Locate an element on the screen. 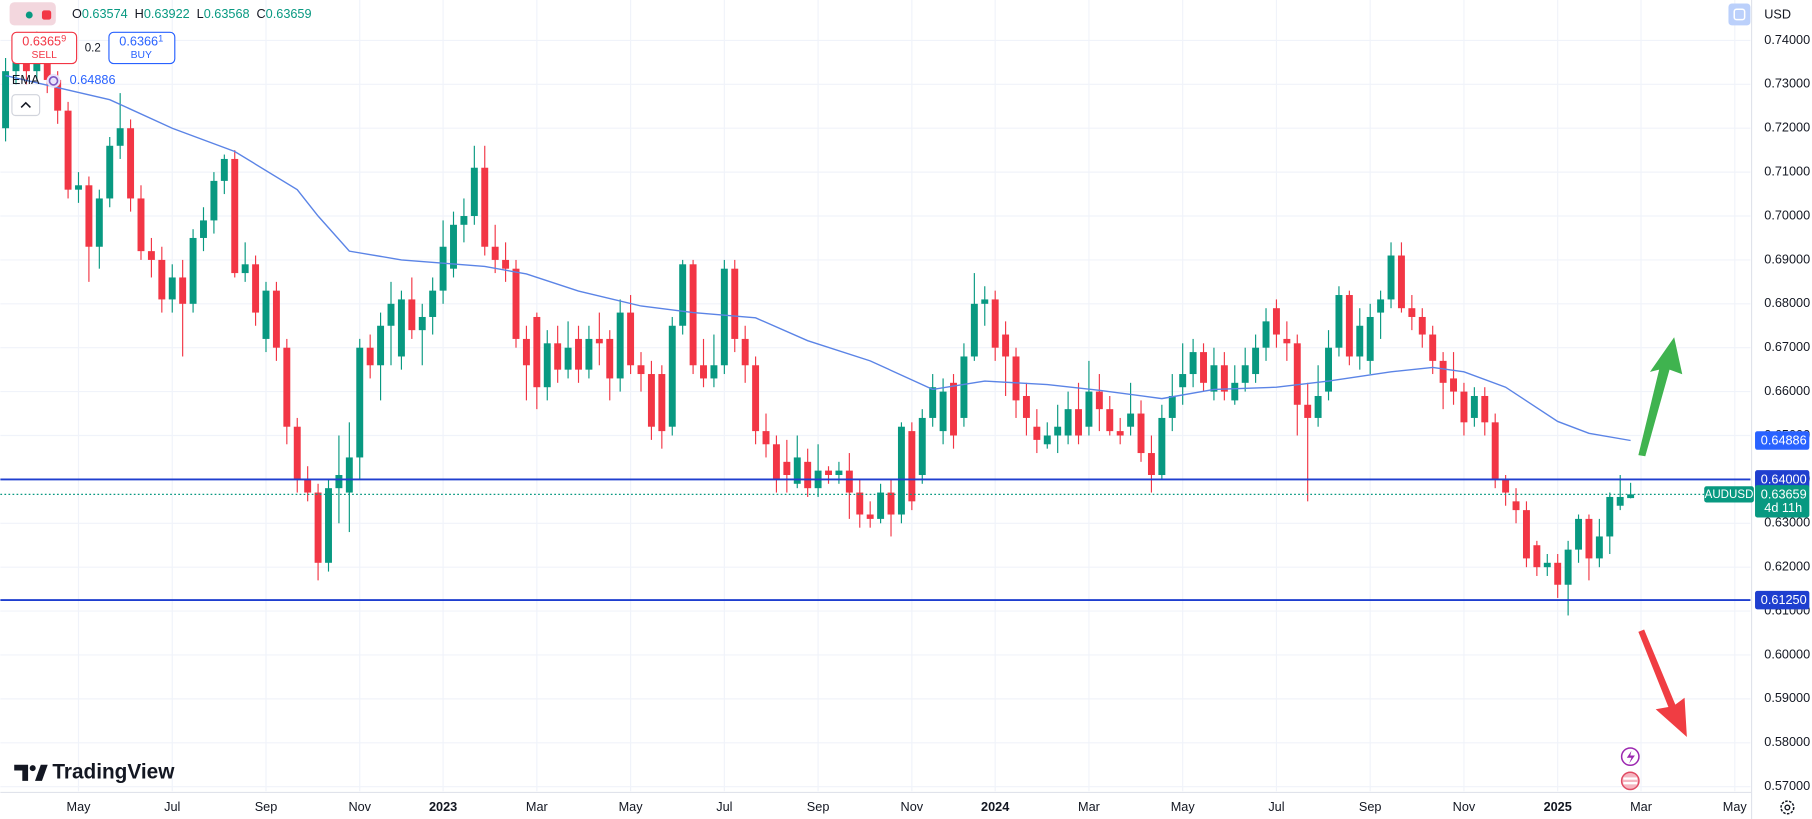 The width and height of the screenshot is (1812, 819). sell-button is located at coordinates (44, 48).